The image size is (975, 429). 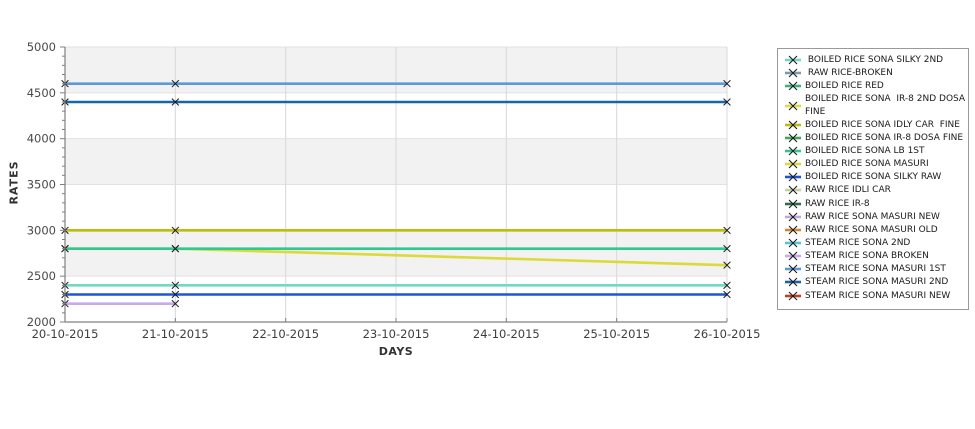 I want to click on legend-item-label: RAW RICE IDLI CAR, so click(x=848, y=190).